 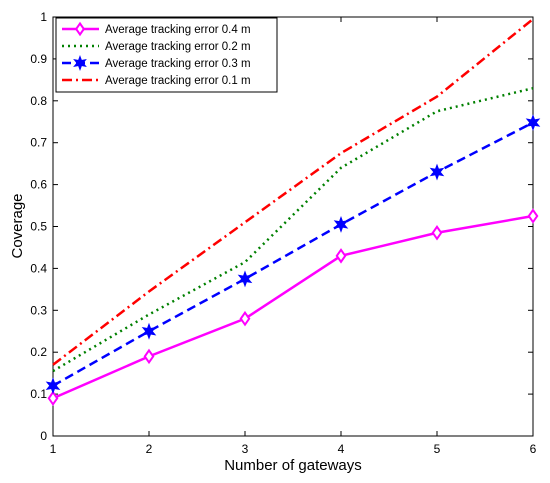 What do you see at coordinates (293, 465) in the screenshot?
I see `x-axis-label: Number of gateways` at bounding box center [293, 465].